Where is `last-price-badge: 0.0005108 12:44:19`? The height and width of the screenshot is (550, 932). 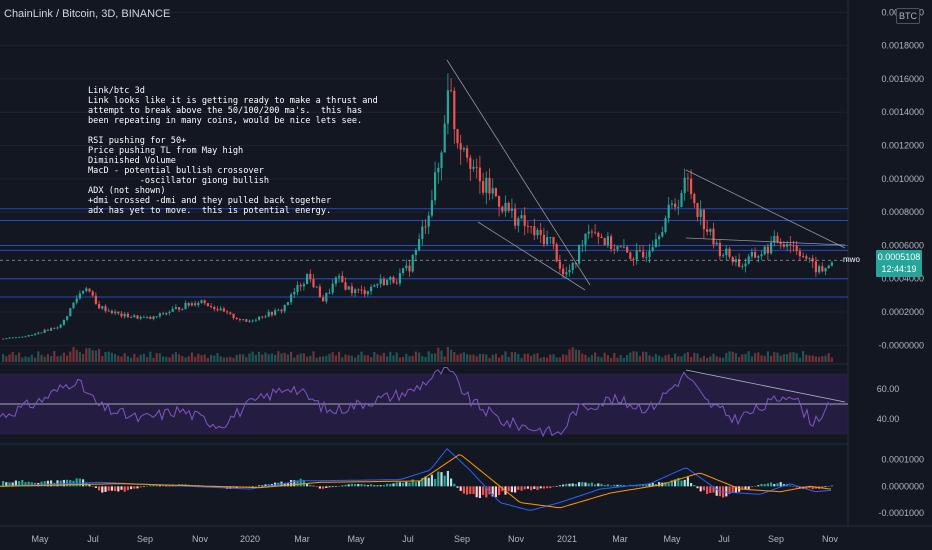
last-price-badge: 0.0005108 12:44:19 is located at coordinates (899, 263).